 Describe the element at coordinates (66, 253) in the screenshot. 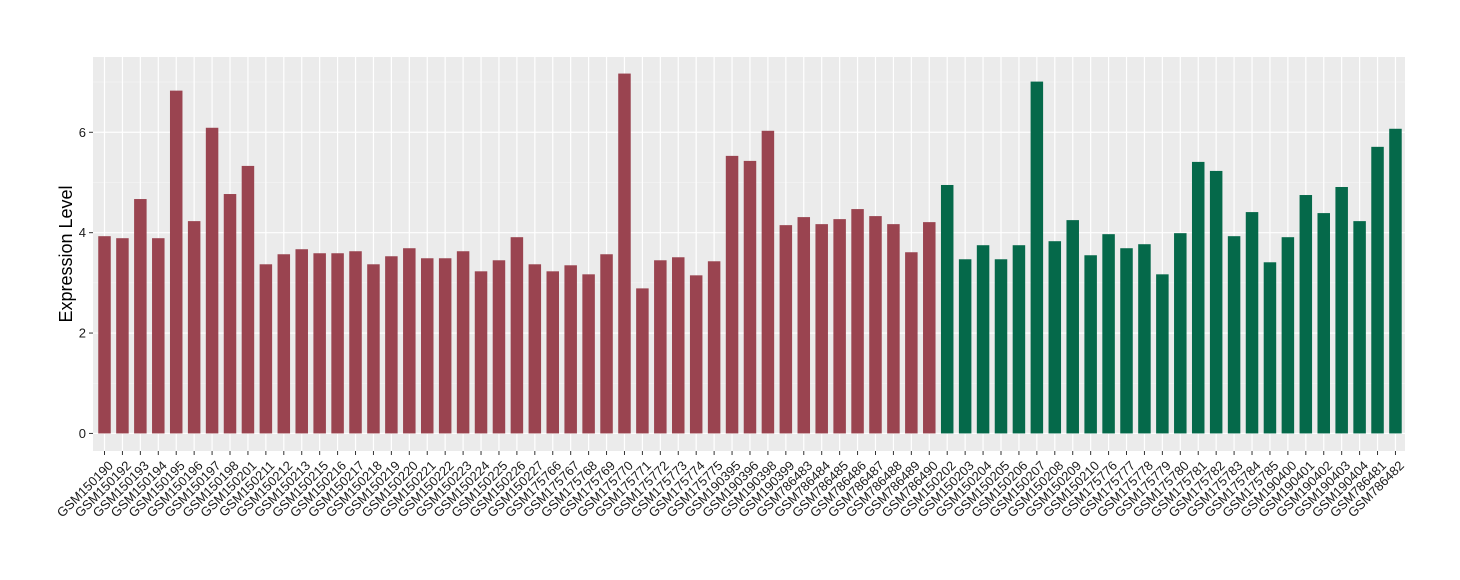

I see `y-axis-title: Expression Level` at that location.